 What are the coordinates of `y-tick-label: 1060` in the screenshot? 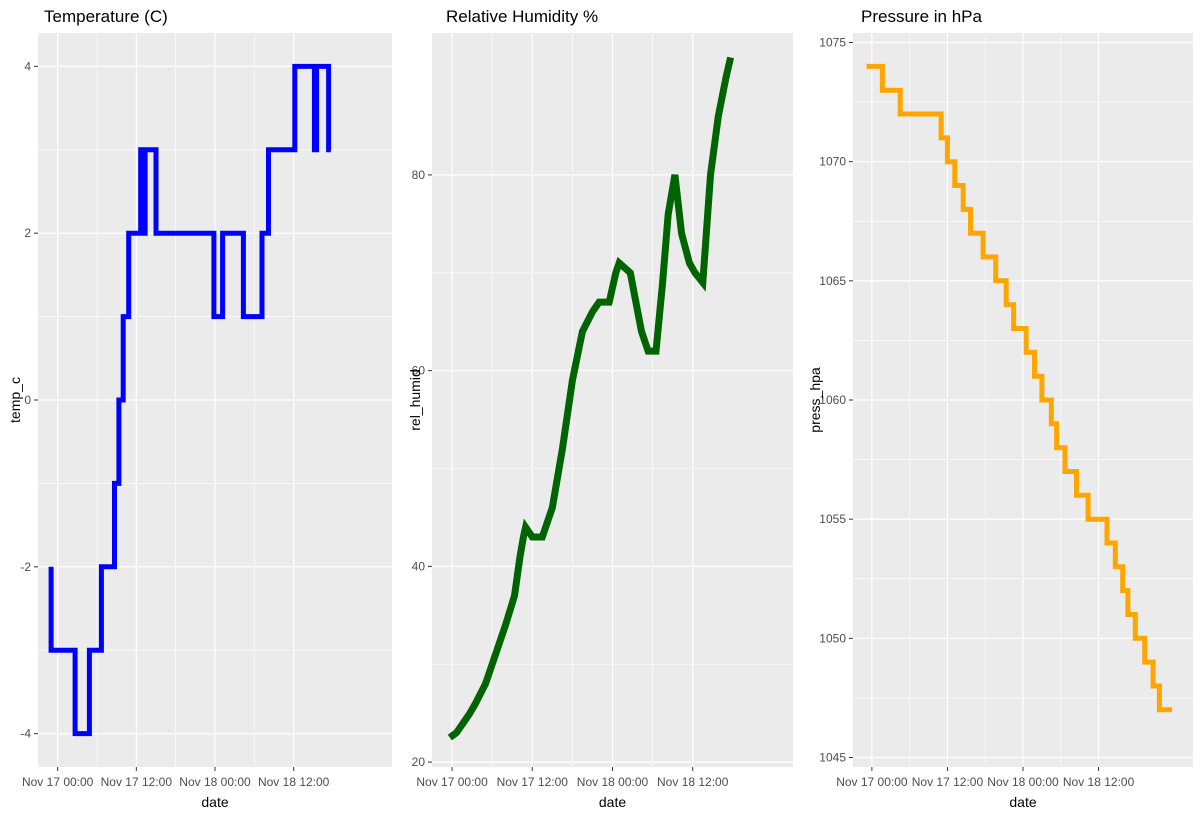 It's located at (832, 400).